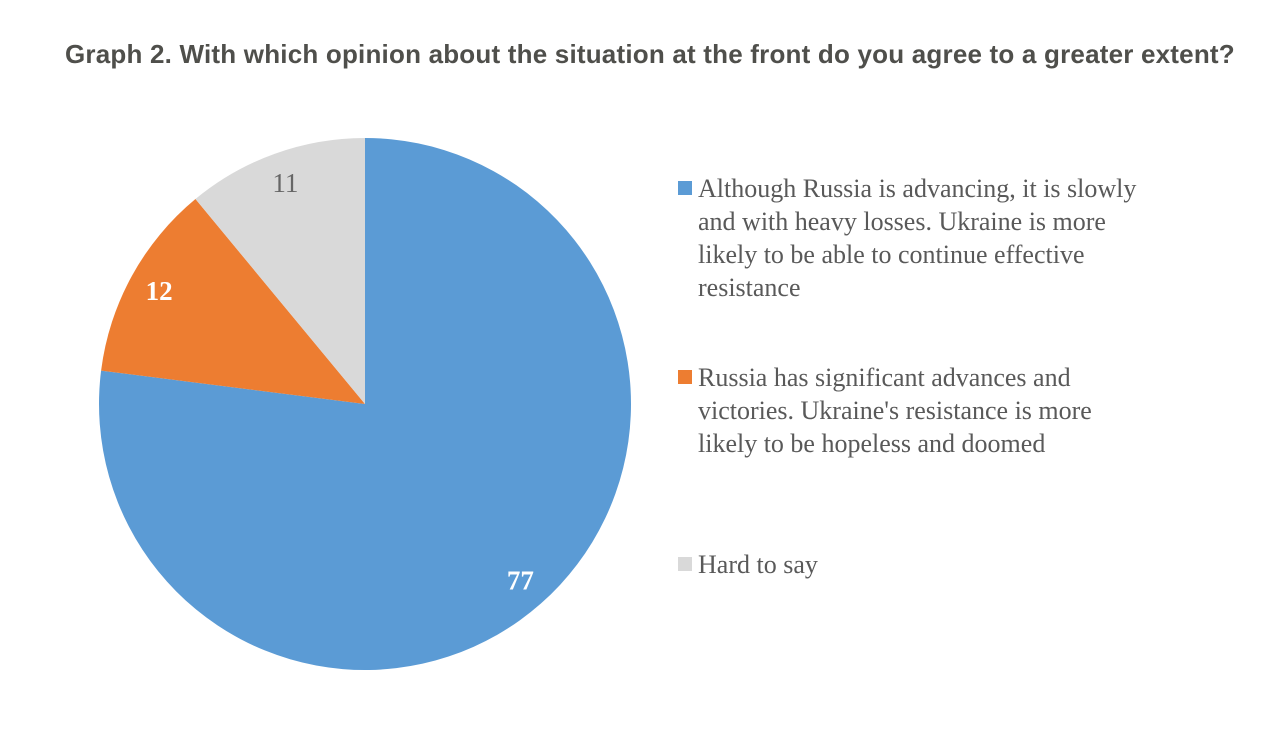 The width and height of the screenshot is (1280, 741). I want to click on legend-label-line: victories. Ukraine's resistance is more, so click(895, 410).